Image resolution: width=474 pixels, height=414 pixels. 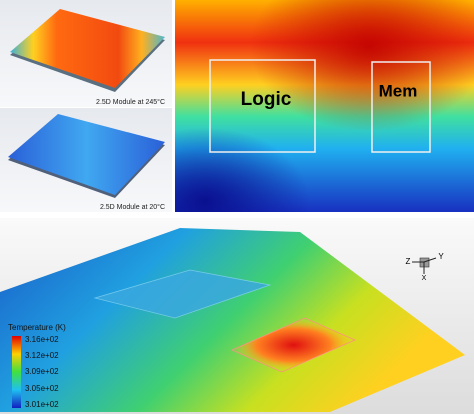 I want to click on caption: 2.5D Module at 245°C, so click(x=130, y=102).